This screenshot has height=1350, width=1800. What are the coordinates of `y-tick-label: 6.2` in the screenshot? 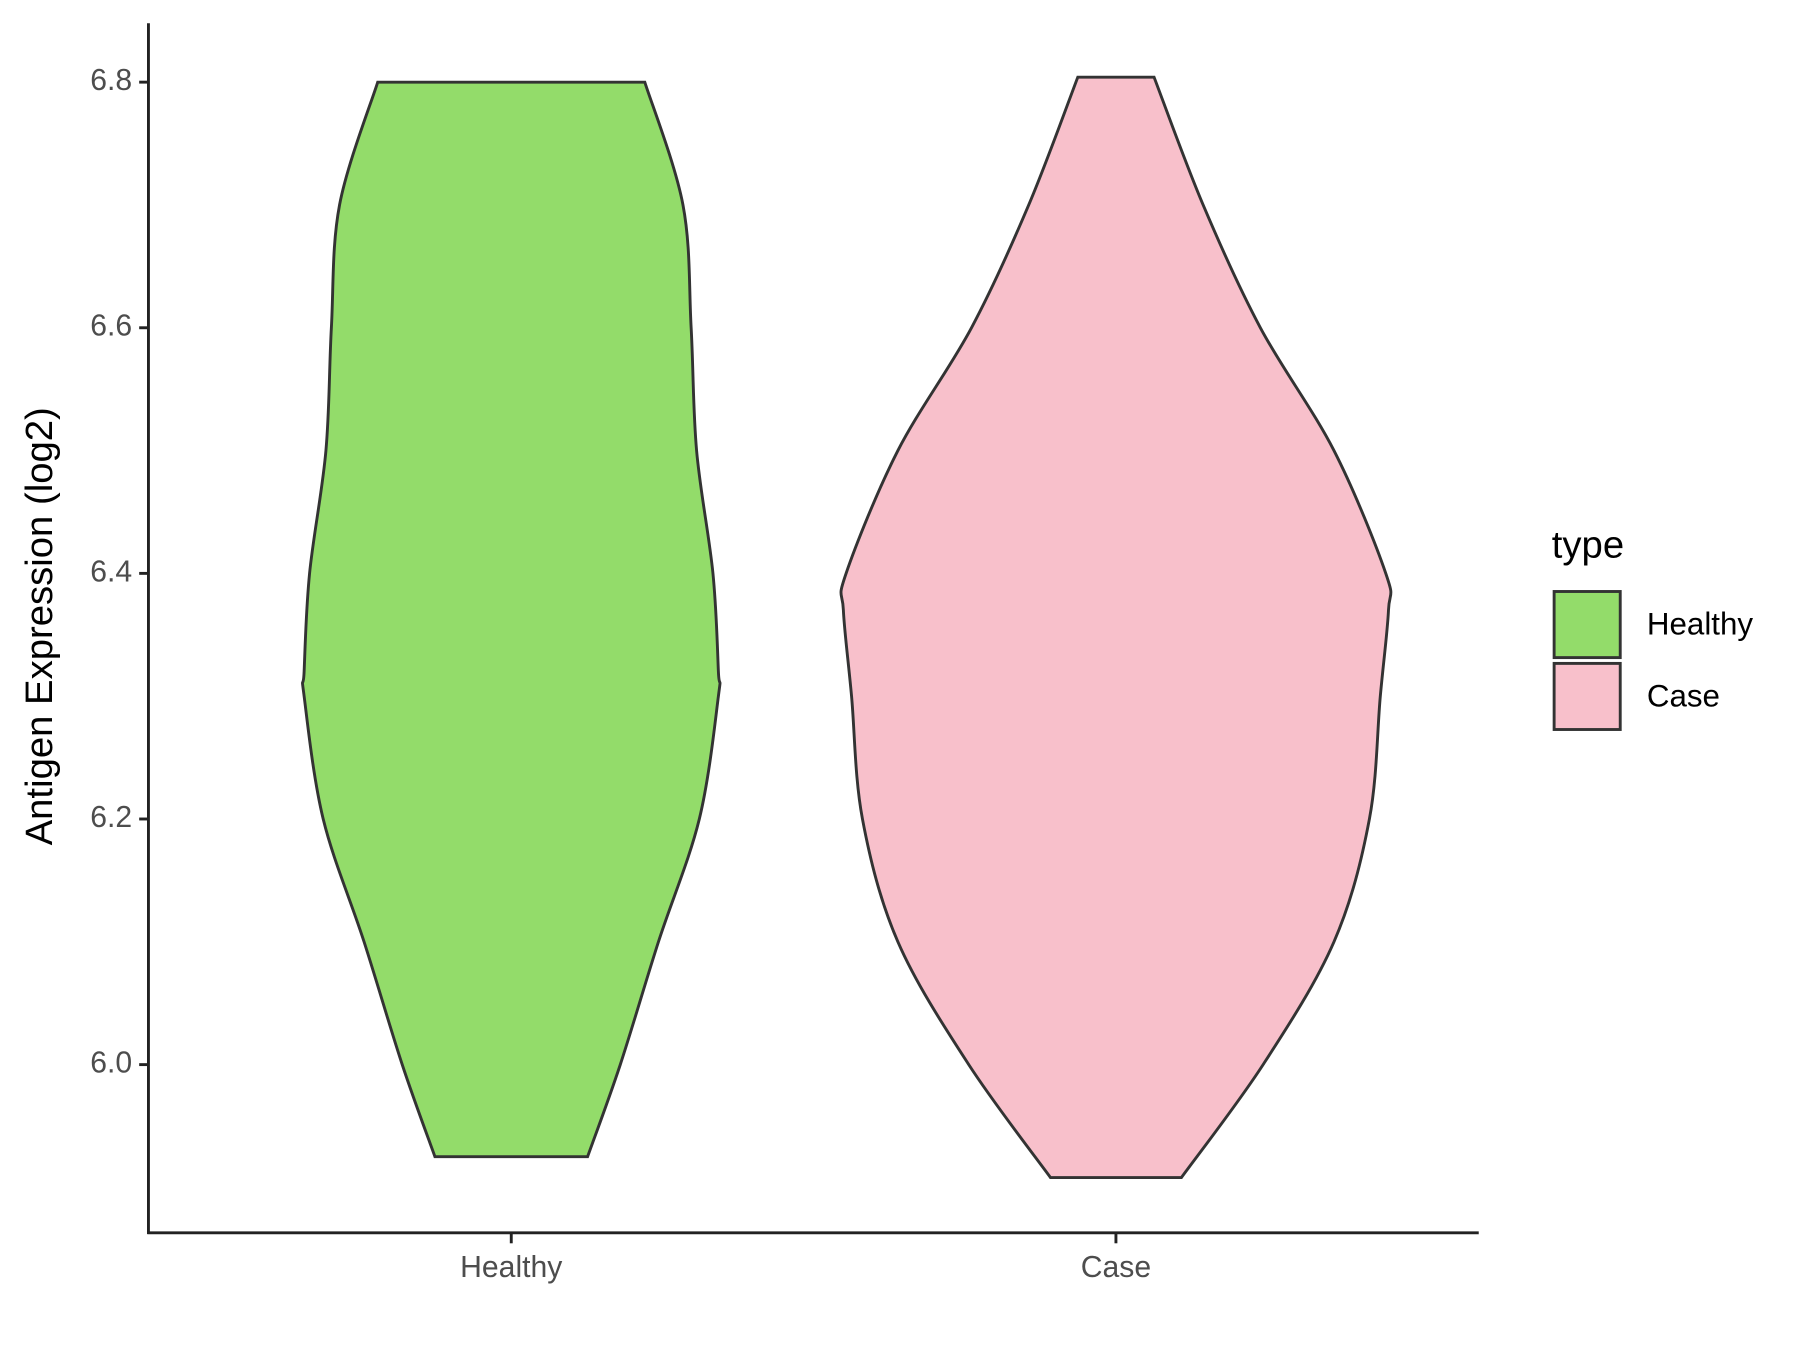 It's located at (111, 817).